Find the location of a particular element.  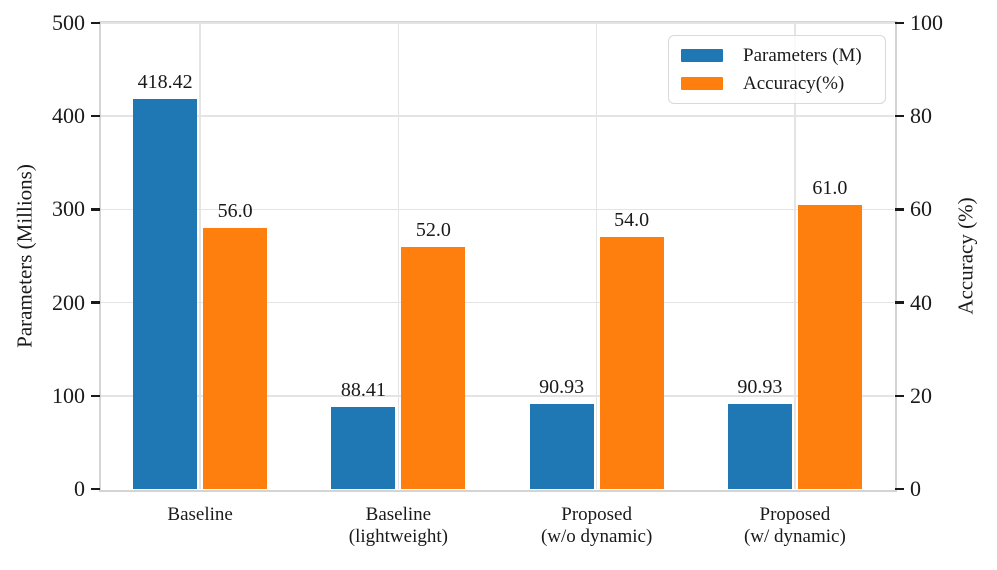

y-tick-label-right: 0 is located at coordinates (915, 488).